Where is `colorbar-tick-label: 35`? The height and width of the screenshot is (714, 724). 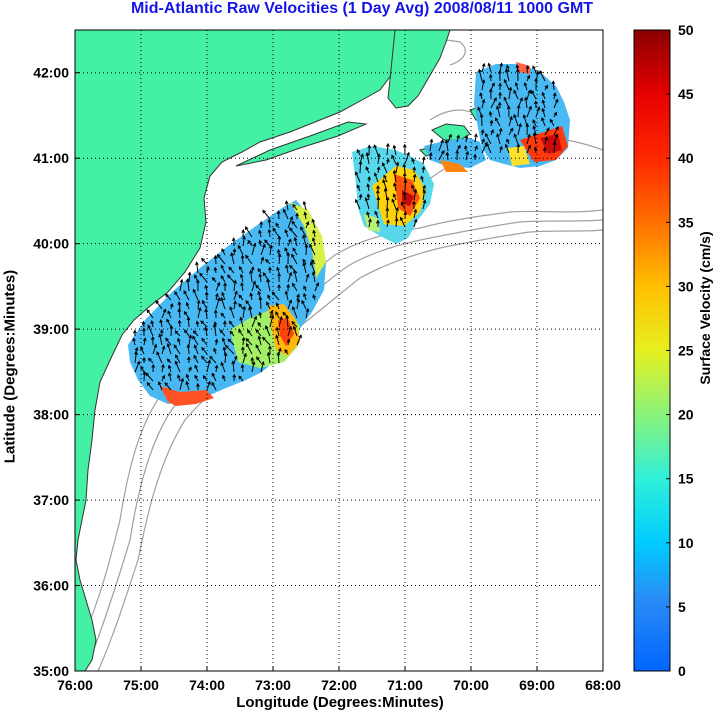
colorbar-tick-label: 35 is located at coordinates (686, 222).